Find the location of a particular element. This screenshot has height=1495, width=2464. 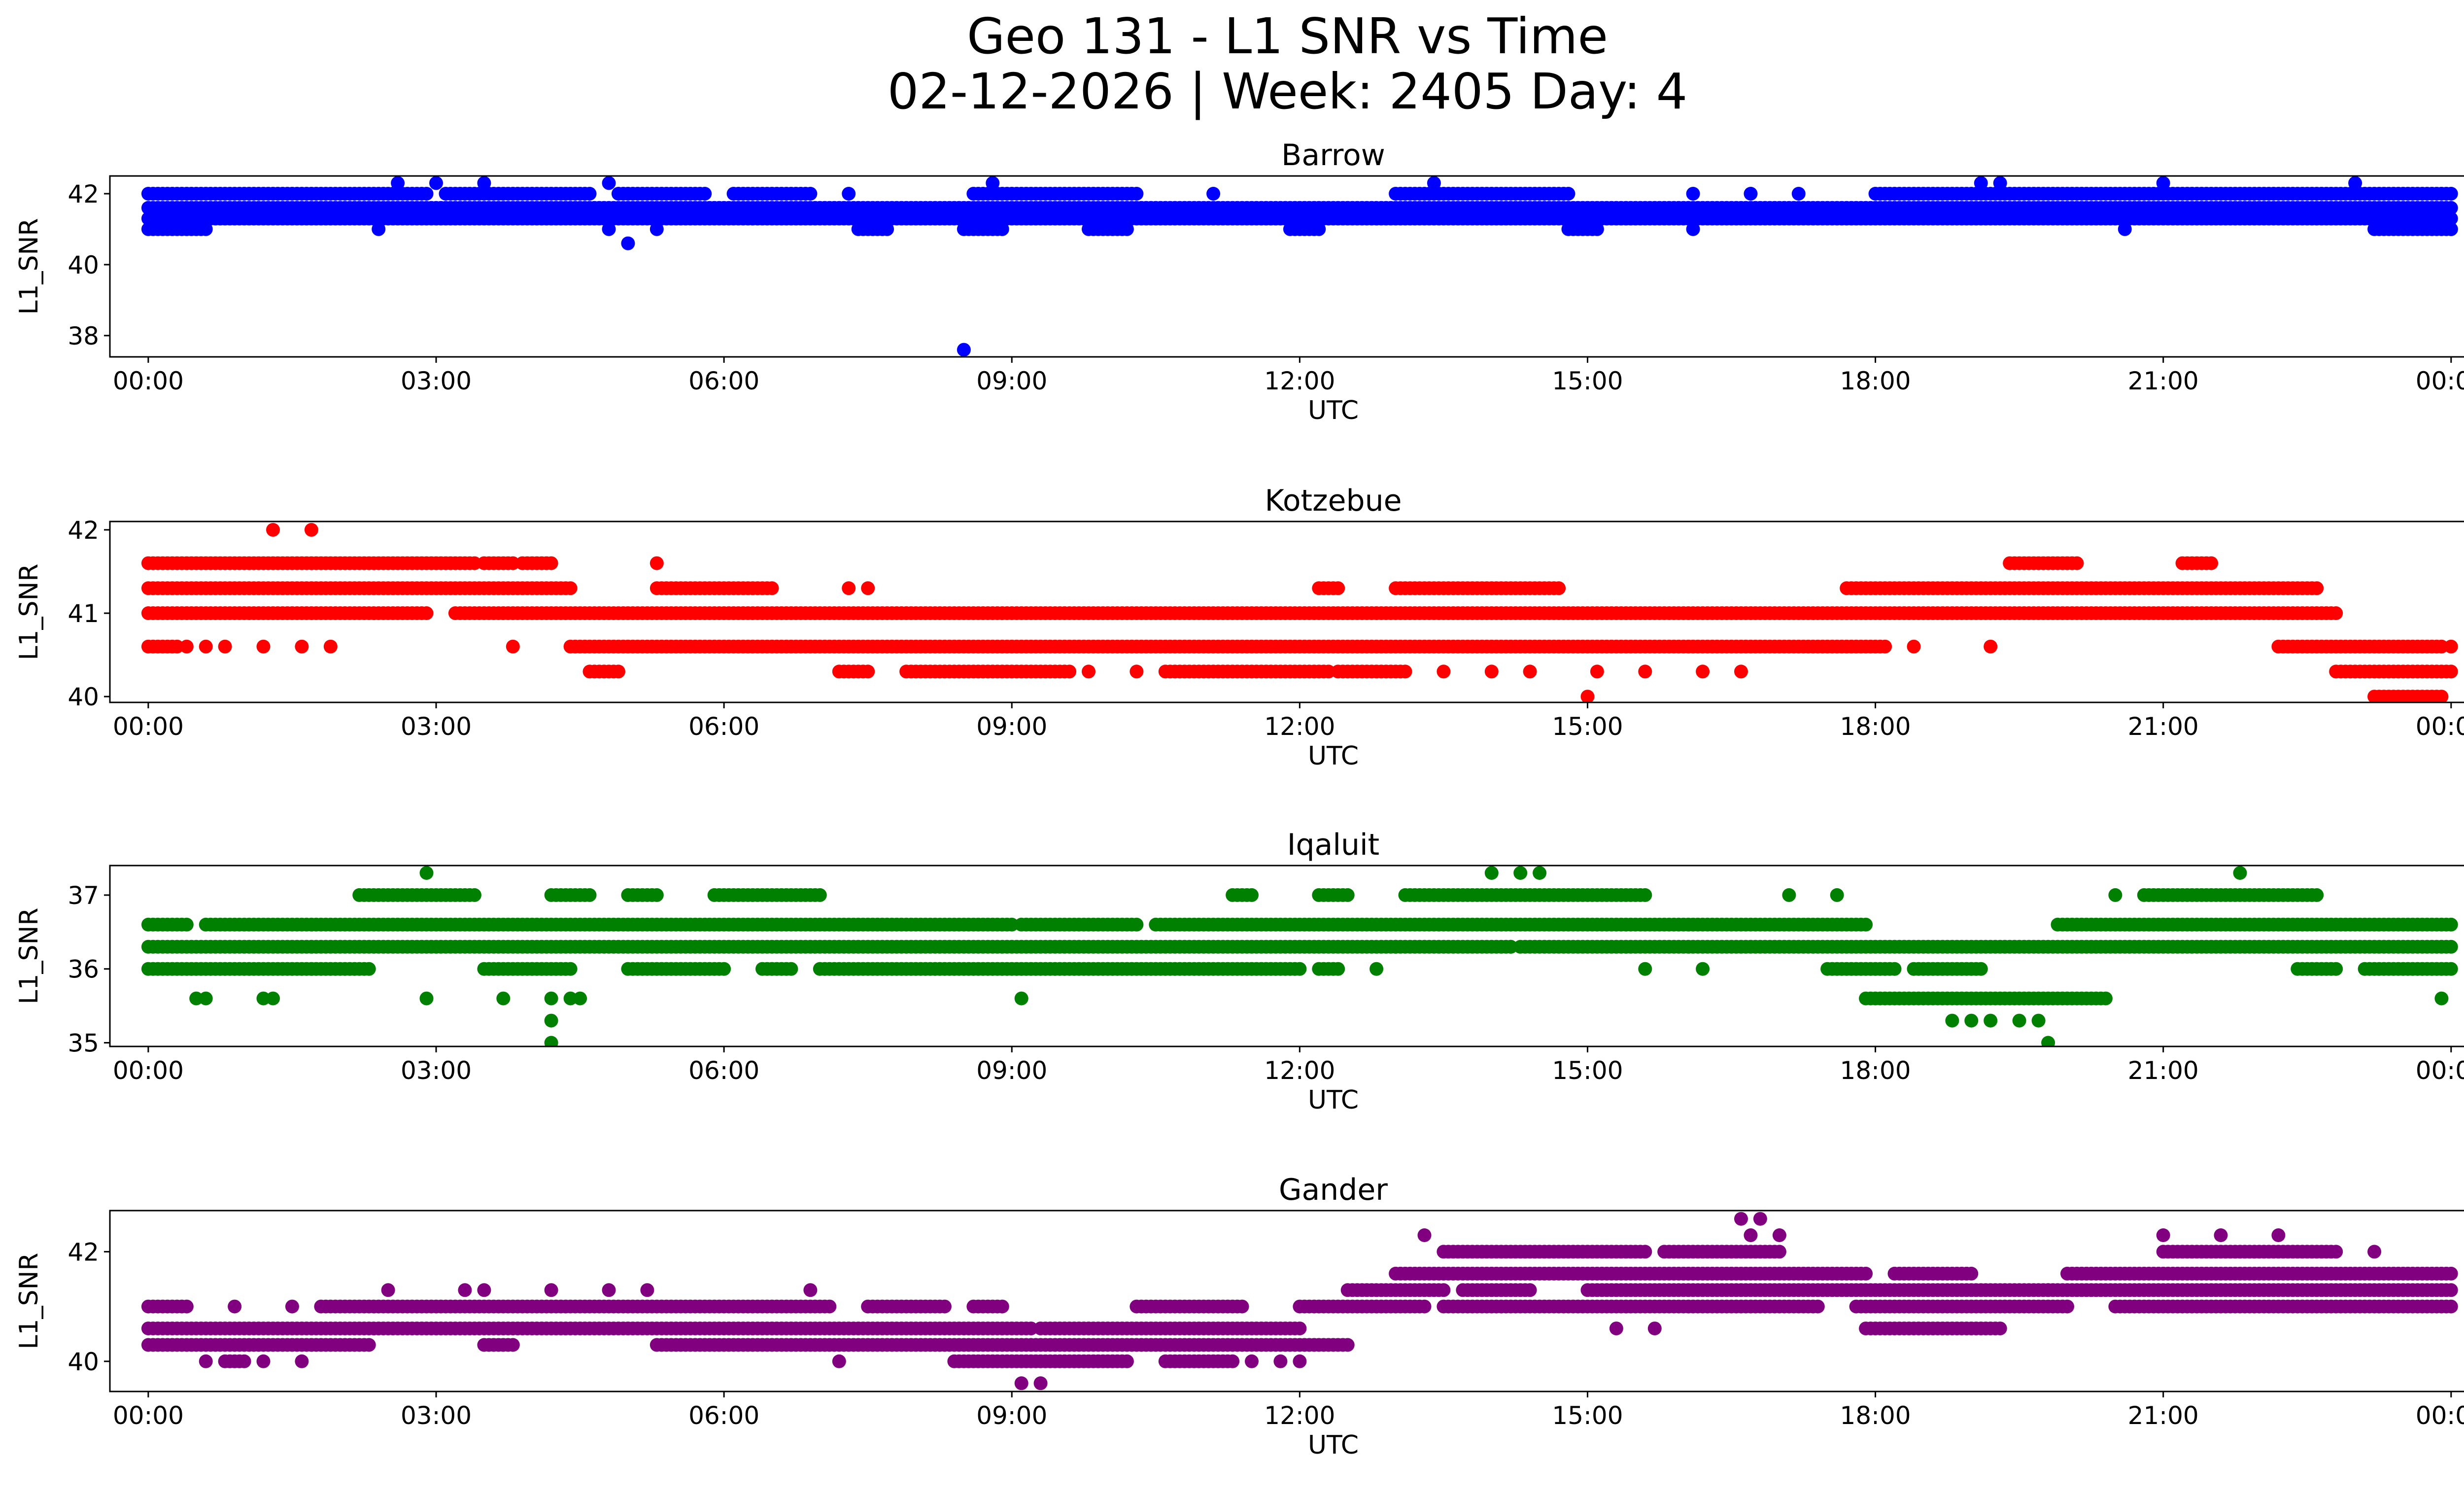

x-tick-label: 12:00 is located at coordinates (1299, 1070).